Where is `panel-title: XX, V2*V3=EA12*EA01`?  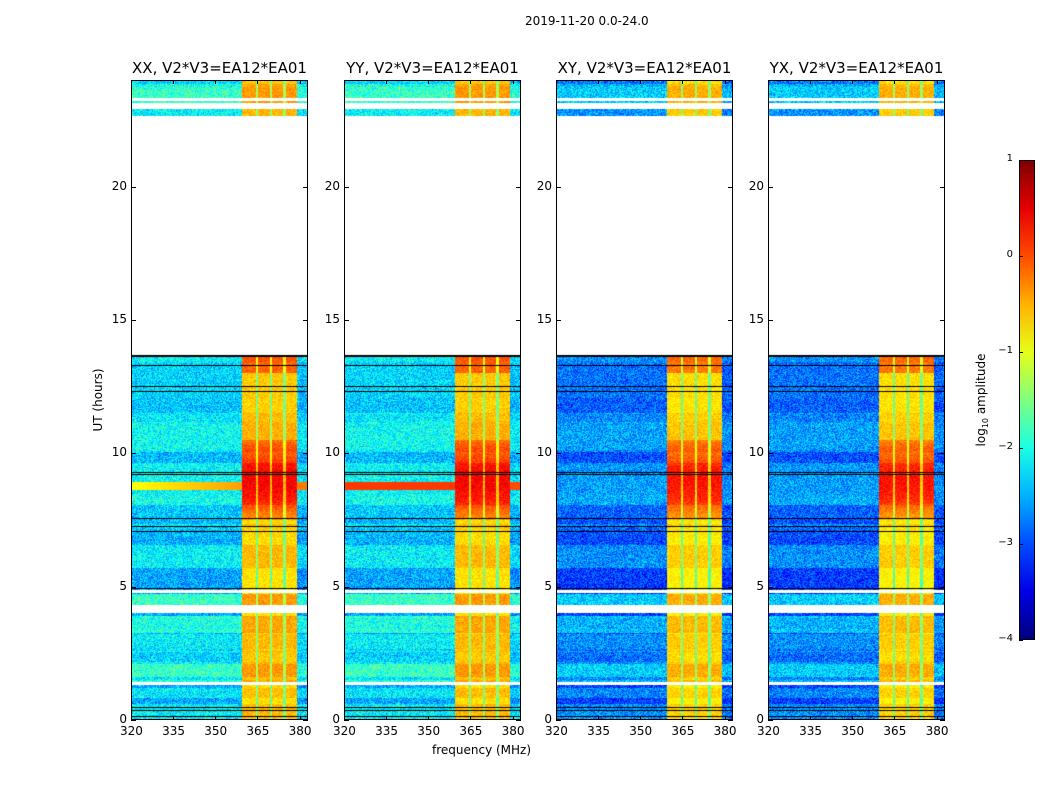 panel-title: XX, V2*V3=EA12*EA01 is located at coordinates (219, 68).